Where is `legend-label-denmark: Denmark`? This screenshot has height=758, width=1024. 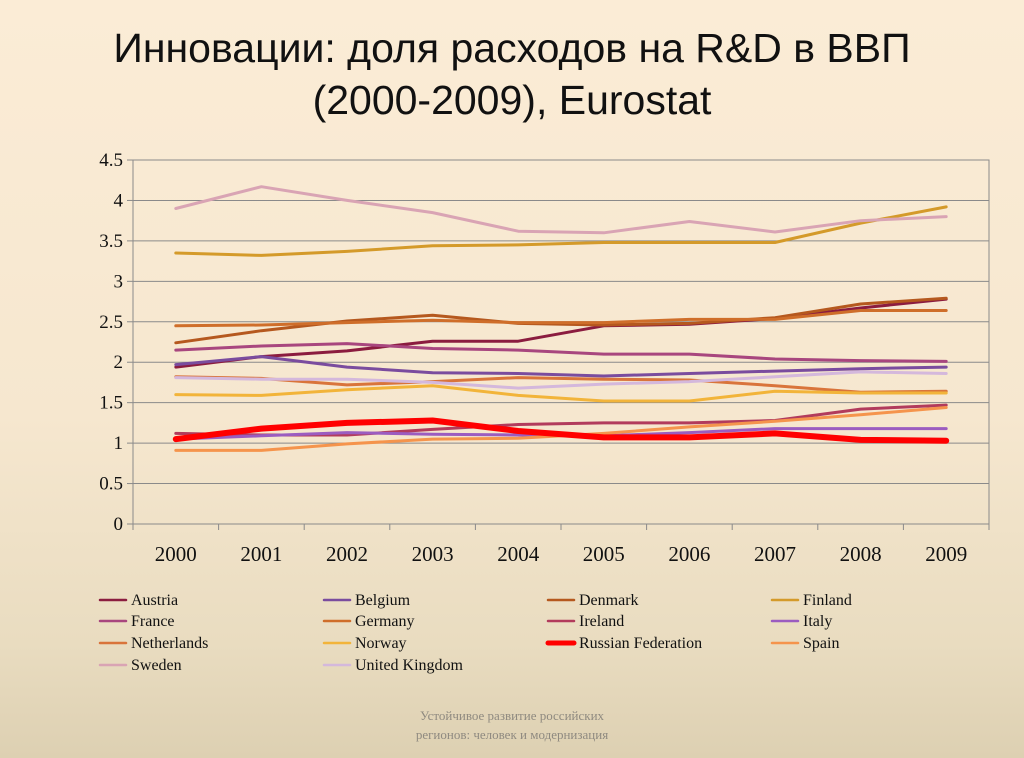 legend-label-denmark: Denmark is located at coordinates (609, 600).